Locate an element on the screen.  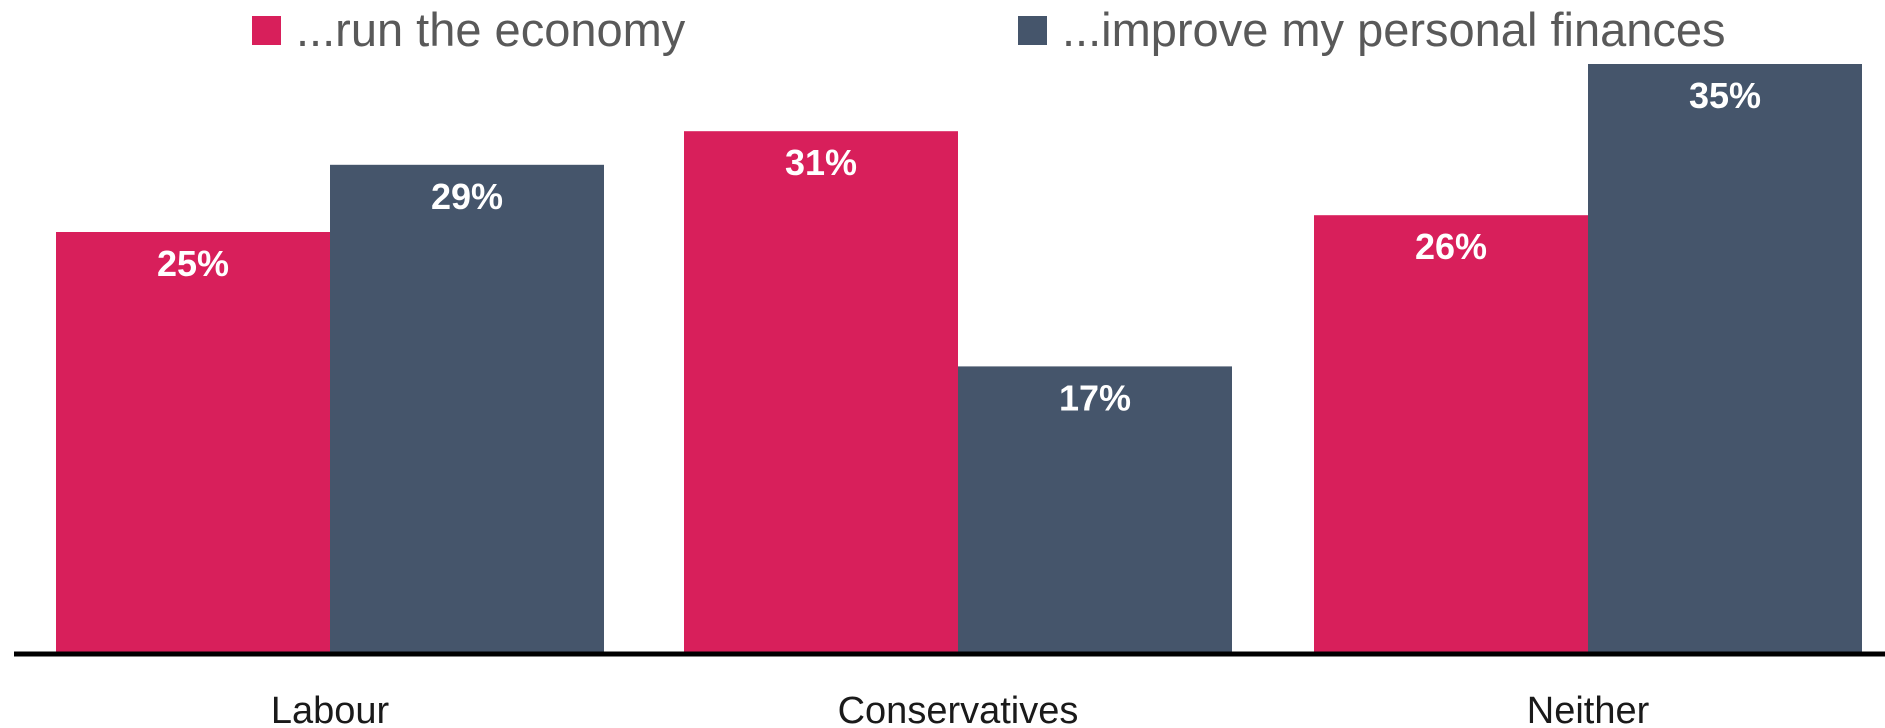
legend-label-improve-personal-finances: ...improve my personal finances is located at coordinates (1394, 29).